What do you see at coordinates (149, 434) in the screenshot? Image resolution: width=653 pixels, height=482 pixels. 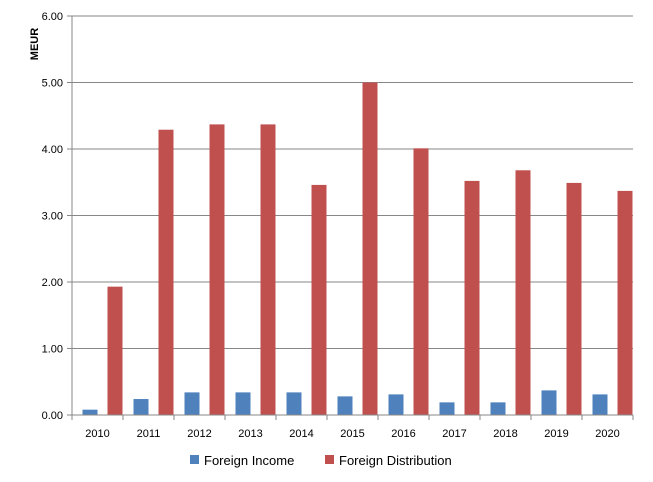 I see `x-tick-label: 2011` at bounding box center [149, 434].